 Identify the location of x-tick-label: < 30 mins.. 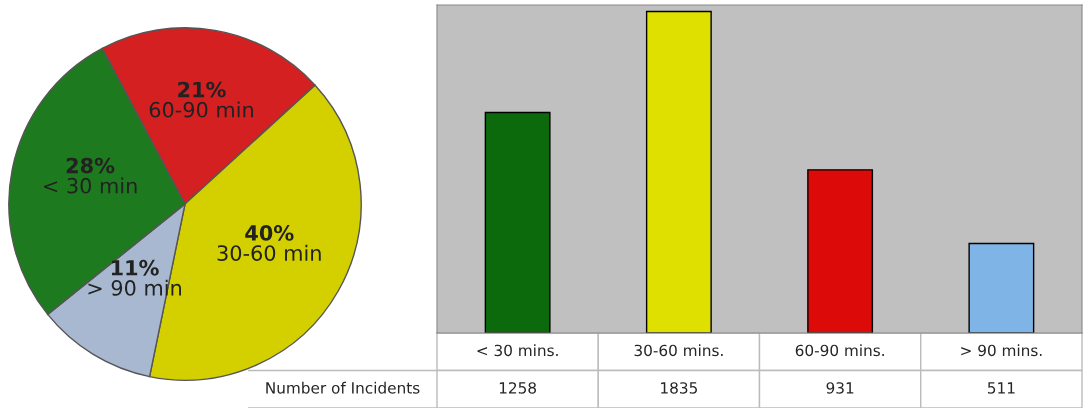
(517, 350).